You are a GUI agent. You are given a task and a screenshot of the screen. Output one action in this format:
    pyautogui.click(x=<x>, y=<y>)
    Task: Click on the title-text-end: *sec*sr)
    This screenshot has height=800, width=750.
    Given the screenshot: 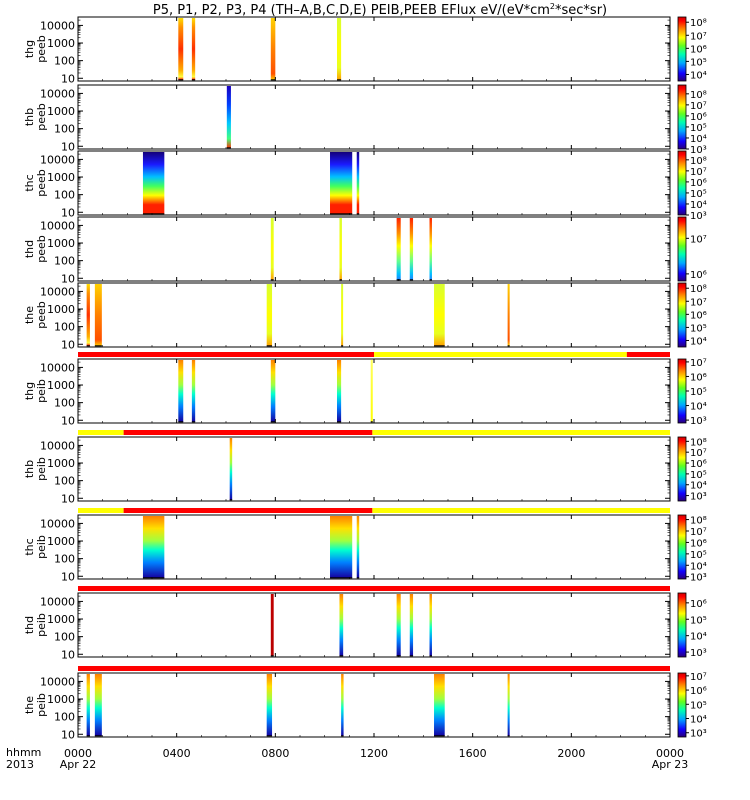 What is the action you would take?
    pyautogui.click(x=581, y=10)
    